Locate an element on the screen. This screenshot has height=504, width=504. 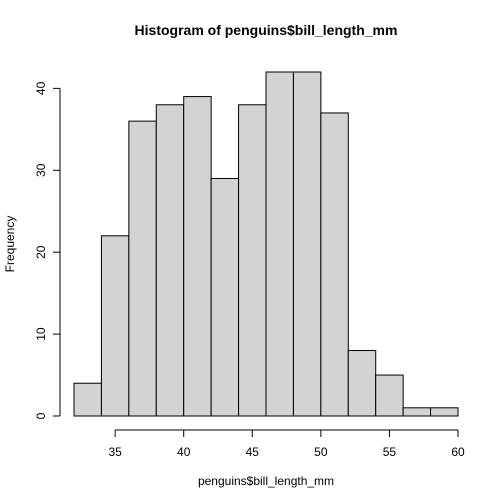
x-tick-label: 60 is located at coordinates (458, 452).